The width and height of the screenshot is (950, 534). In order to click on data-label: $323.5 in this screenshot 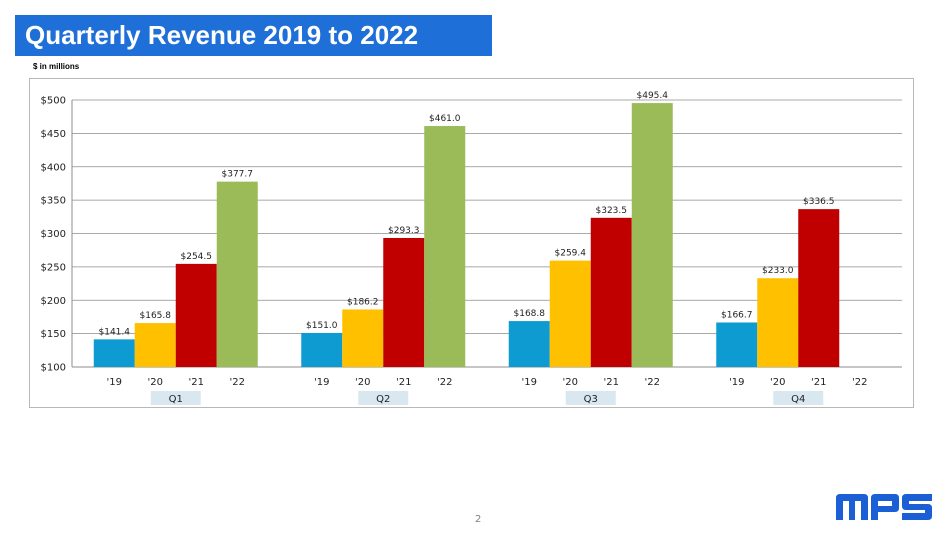, I will do `click(612, 211)`.